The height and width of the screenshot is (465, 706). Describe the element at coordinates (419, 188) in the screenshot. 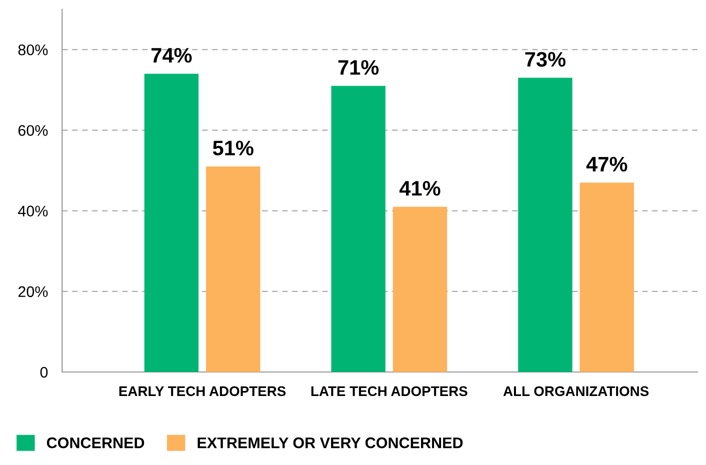

I see `data-label: 41%` at that location.